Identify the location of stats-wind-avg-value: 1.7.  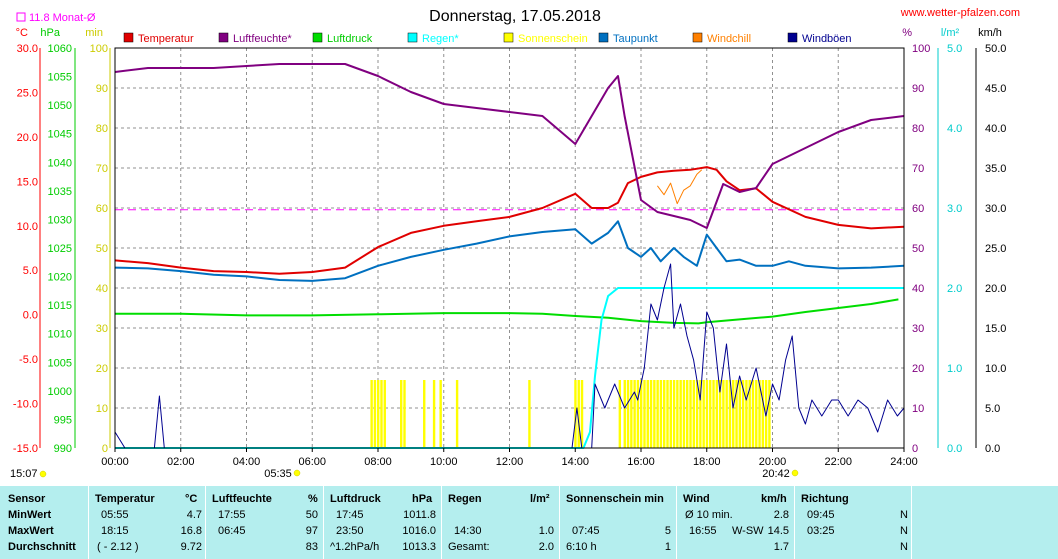
(781, 547).